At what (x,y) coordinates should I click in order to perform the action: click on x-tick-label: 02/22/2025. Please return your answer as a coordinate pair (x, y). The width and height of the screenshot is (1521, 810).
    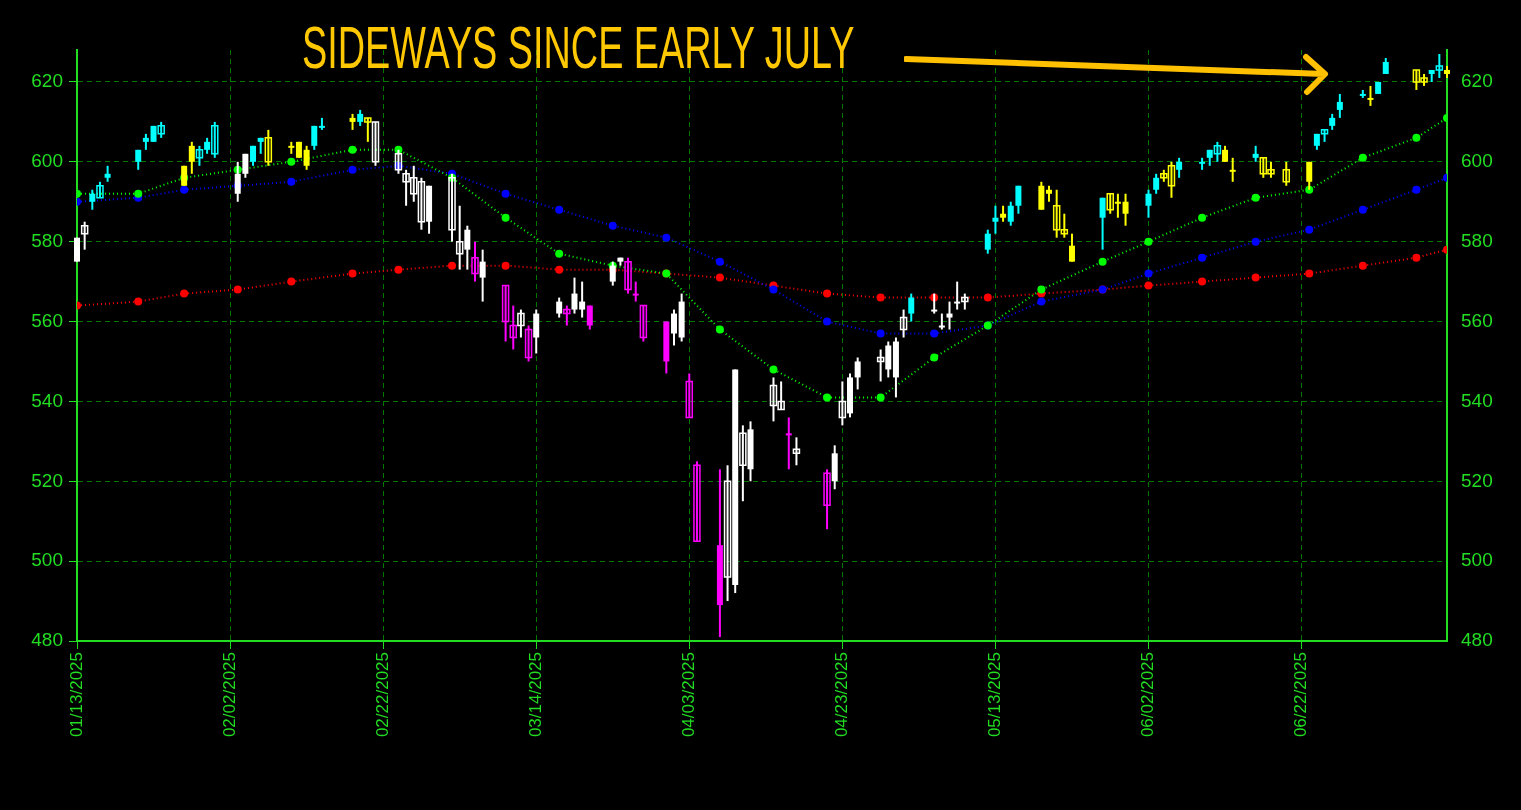
    Looking at the image, I should click on (382, 695).